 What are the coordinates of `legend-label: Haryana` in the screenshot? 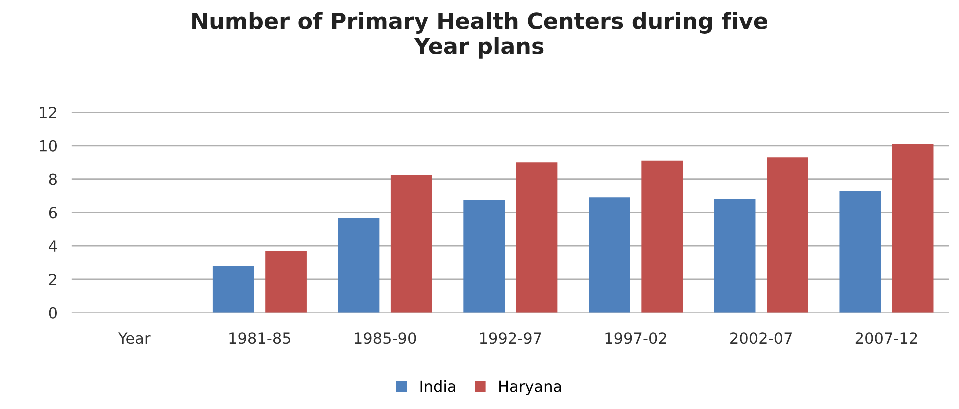 It's located at (531, 388).